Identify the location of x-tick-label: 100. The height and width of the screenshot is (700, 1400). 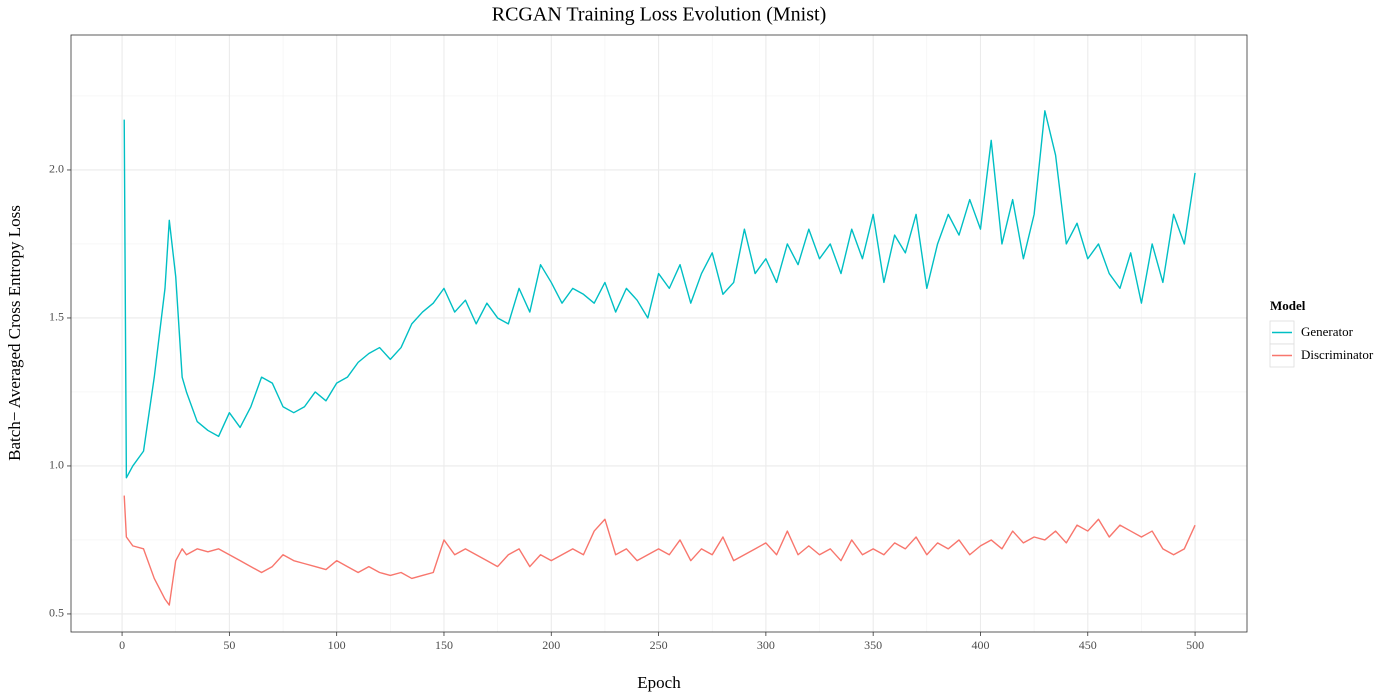
(337, 645).